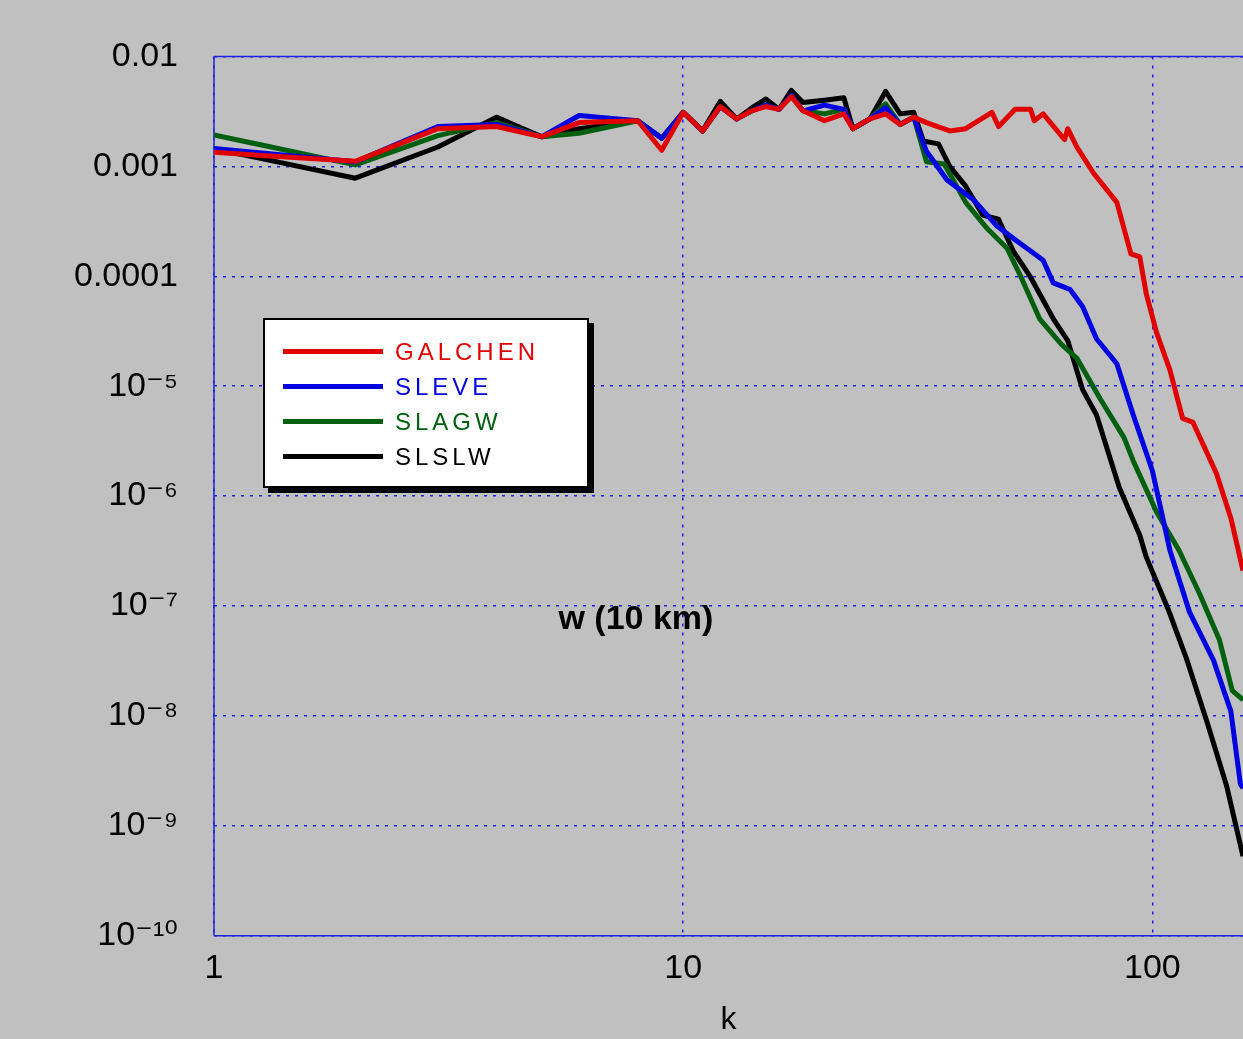  What do you see at coordinates (635, 616) in the screenshot?
I see `annotation: w (10 km)` at bounding box center [635, 616].